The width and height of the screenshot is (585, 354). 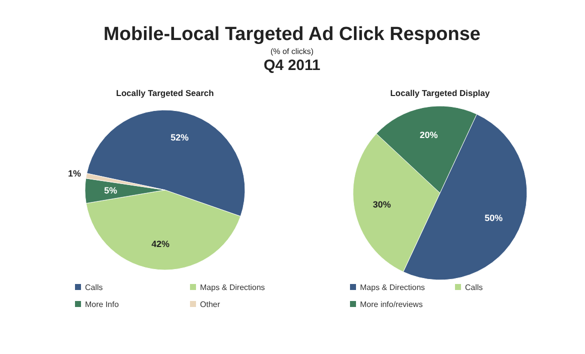 I want to click on text: Q4 2011, so click(x=292, y=65).